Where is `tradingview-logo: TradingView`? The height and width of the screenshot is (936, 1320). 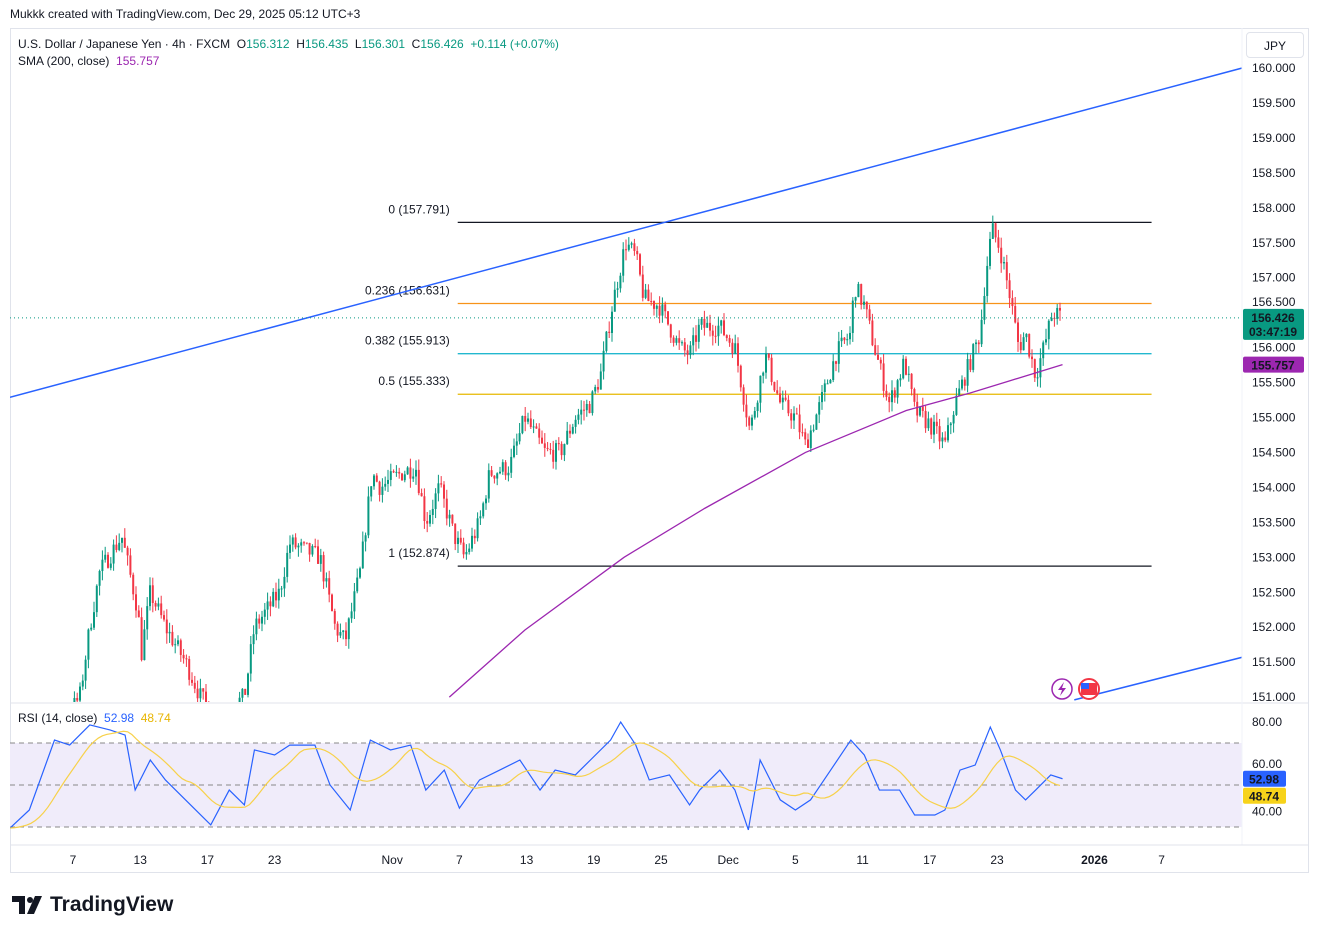 tradingview-logo: TradingView is located at coordinates (92, 905).